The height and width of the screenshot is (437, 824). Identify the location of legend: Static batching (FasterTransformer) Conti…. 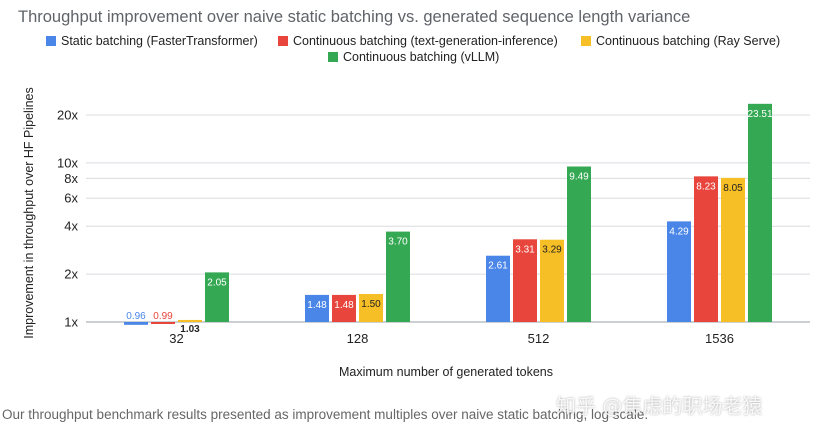
(413, 49).